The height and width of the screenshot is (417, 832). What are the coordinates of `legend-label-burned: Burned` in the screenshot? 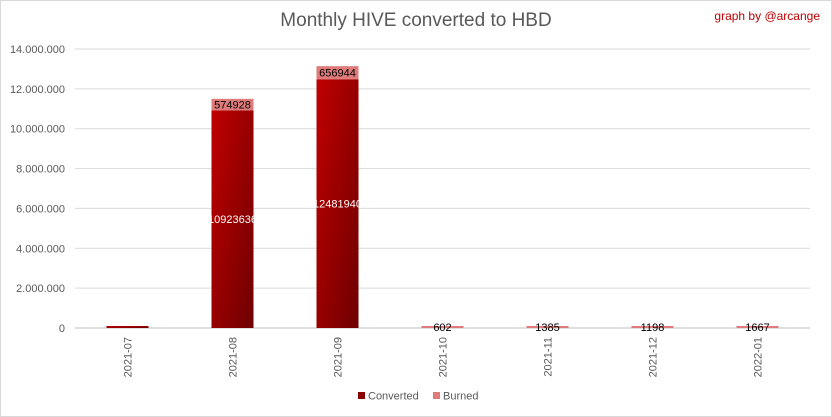 It's located at (460, 397).